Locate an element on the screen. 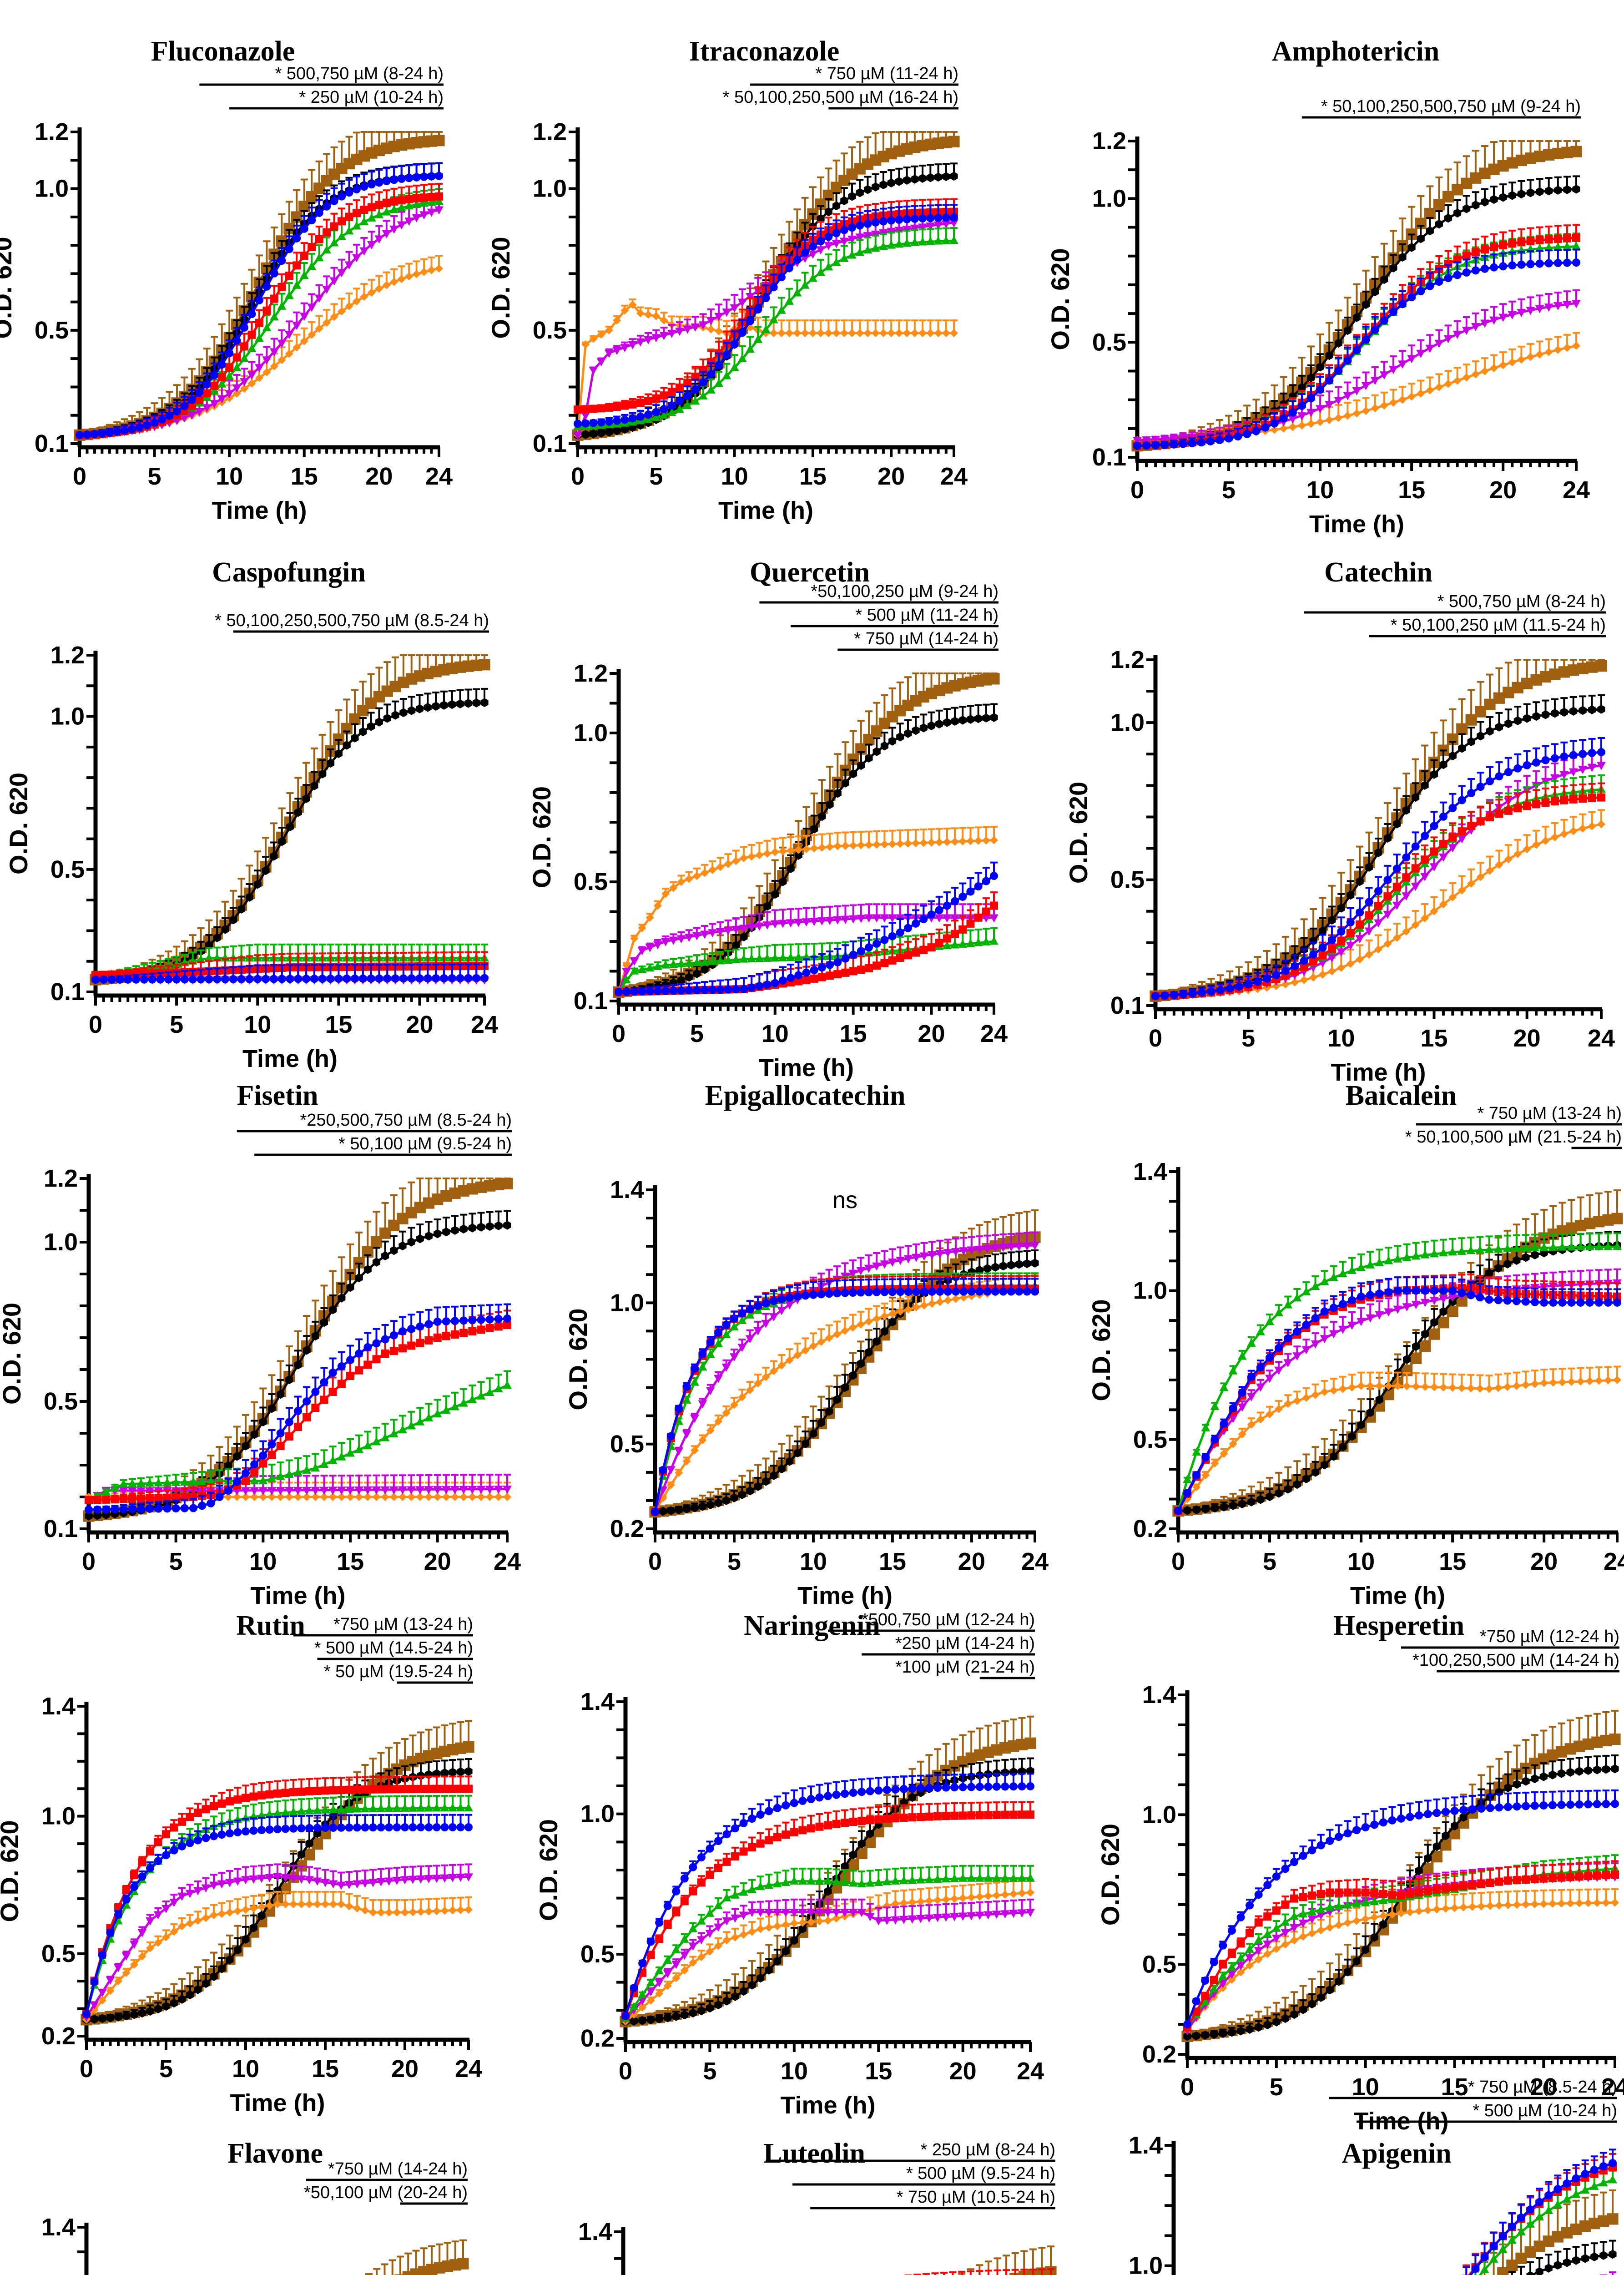 The width and height of the screenshot is (1624, 2275). x-tick-label: 20 is located at coordinates (1503, 490).